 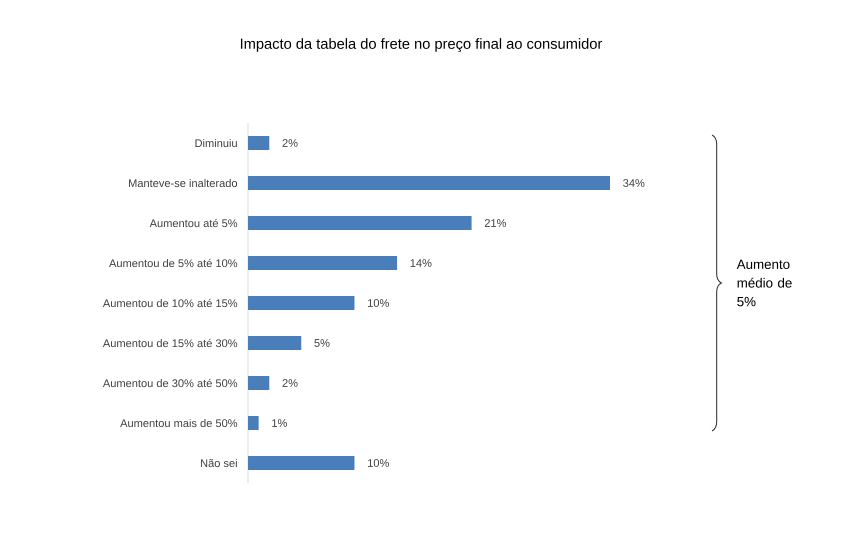 What do you see at coordinates (421, 45) in the screenshot?
I see `chart-title: Impacto da tabela do frete no preço final ao consumidor` at bounding box center [421, 45].